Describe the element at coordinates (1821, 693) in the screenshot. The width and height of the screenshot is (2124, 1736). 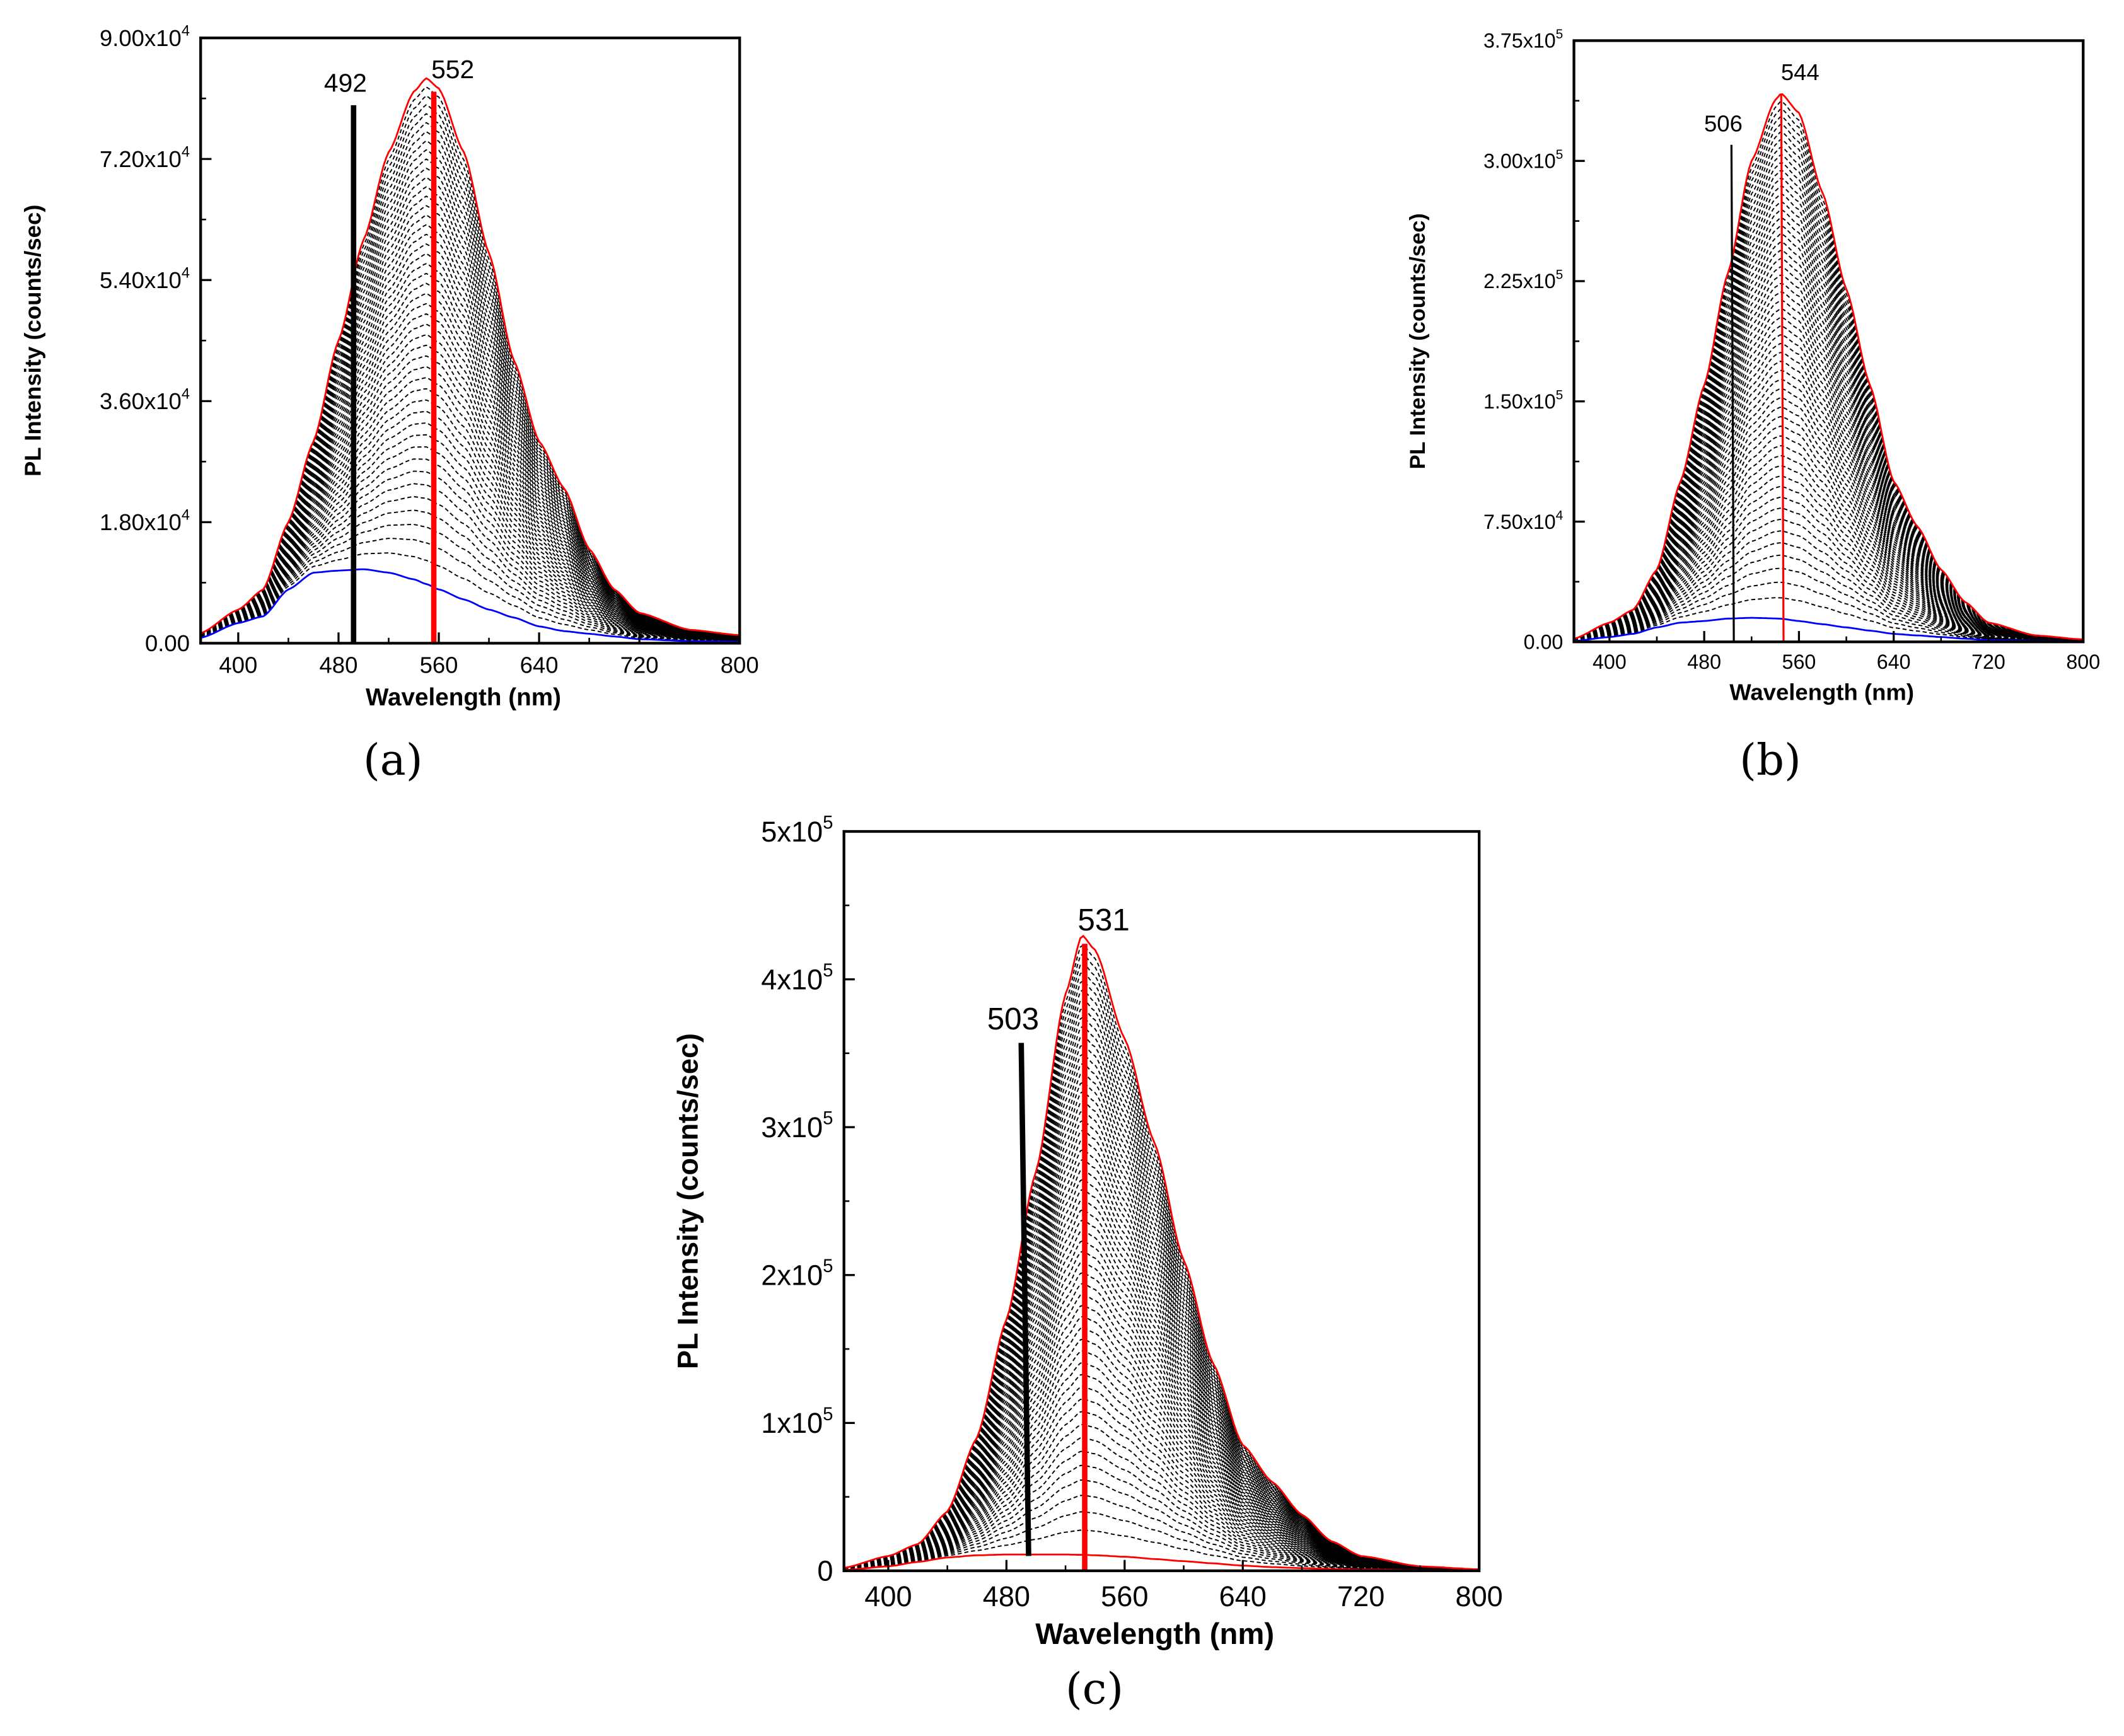
I see `x-axis-title: Wavelength (nm)` at that location.